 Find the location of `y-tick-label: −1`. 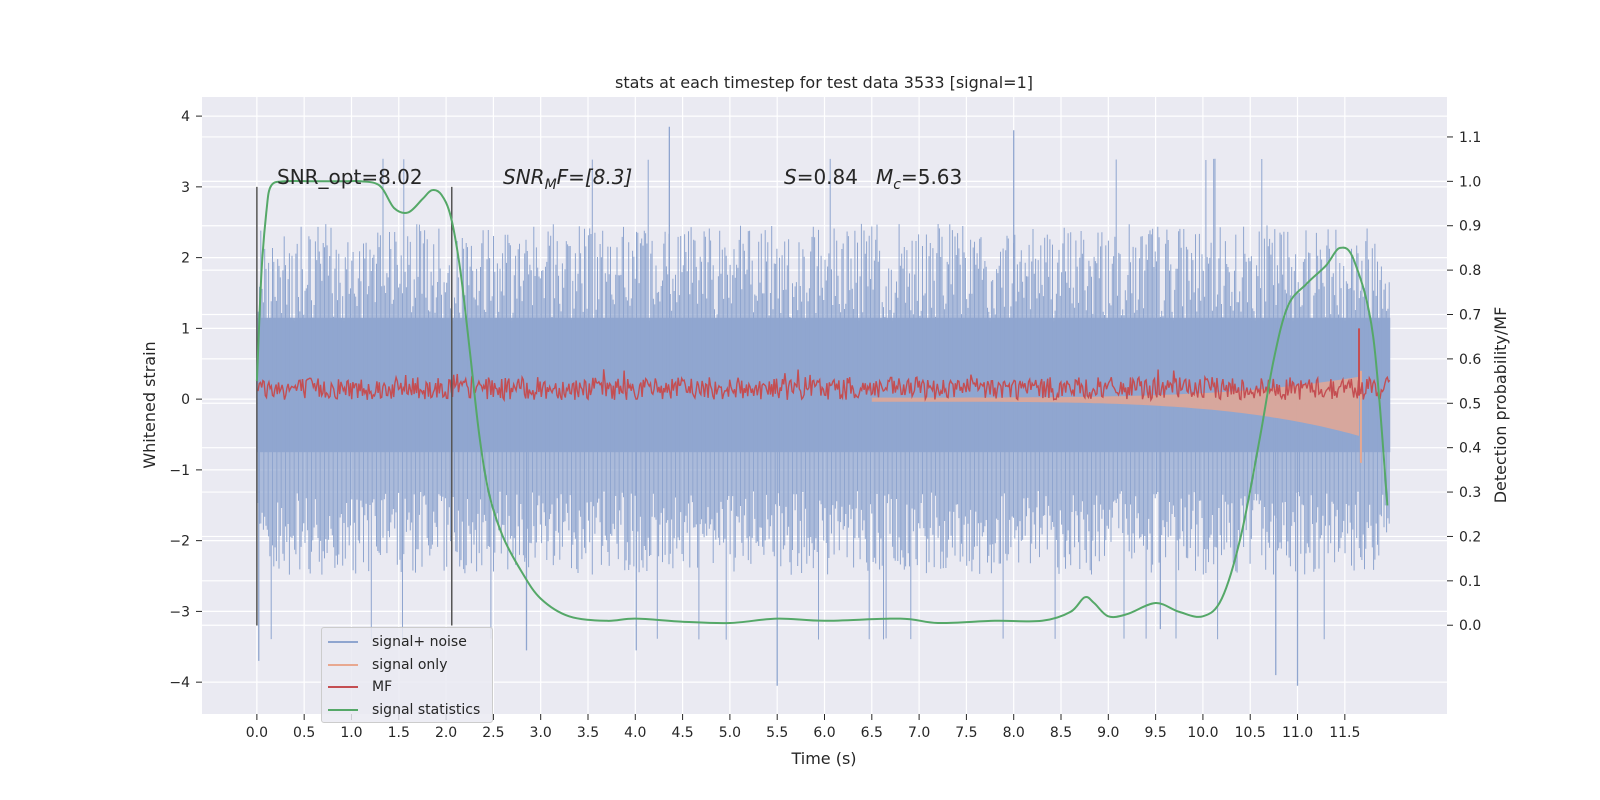

y-tick-label: −1 is located at coordinates (179, 471).